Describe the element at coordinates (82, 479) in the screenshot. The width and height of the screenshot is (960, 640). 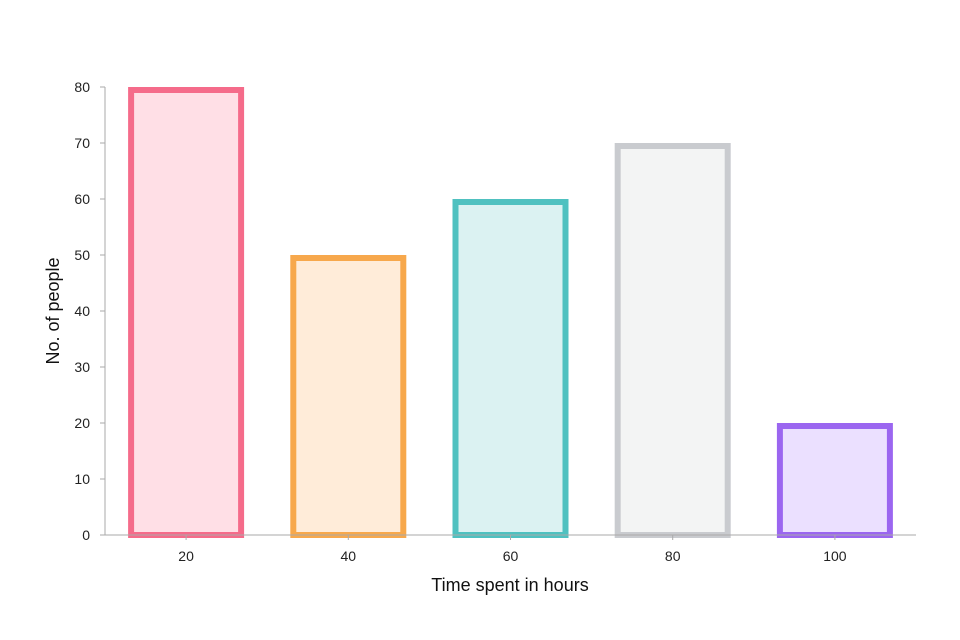
I see `y-tick-label: 10` at that location.